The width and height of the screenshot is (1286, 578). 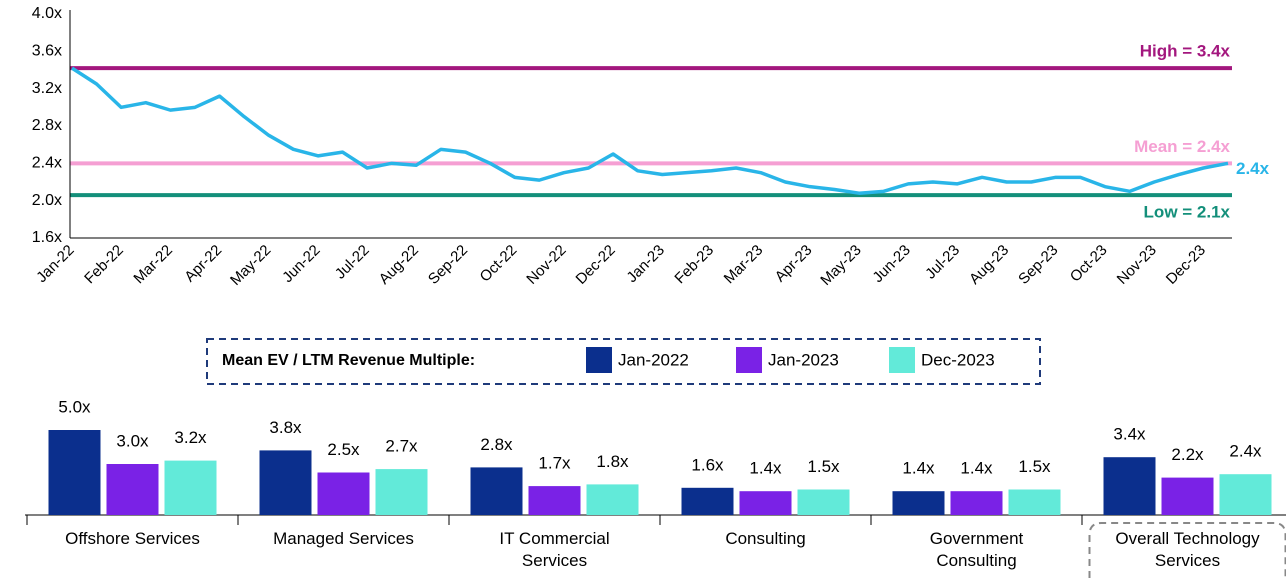 I want to click on bar-value-label: 3.8x, so click(x=285, y=427).